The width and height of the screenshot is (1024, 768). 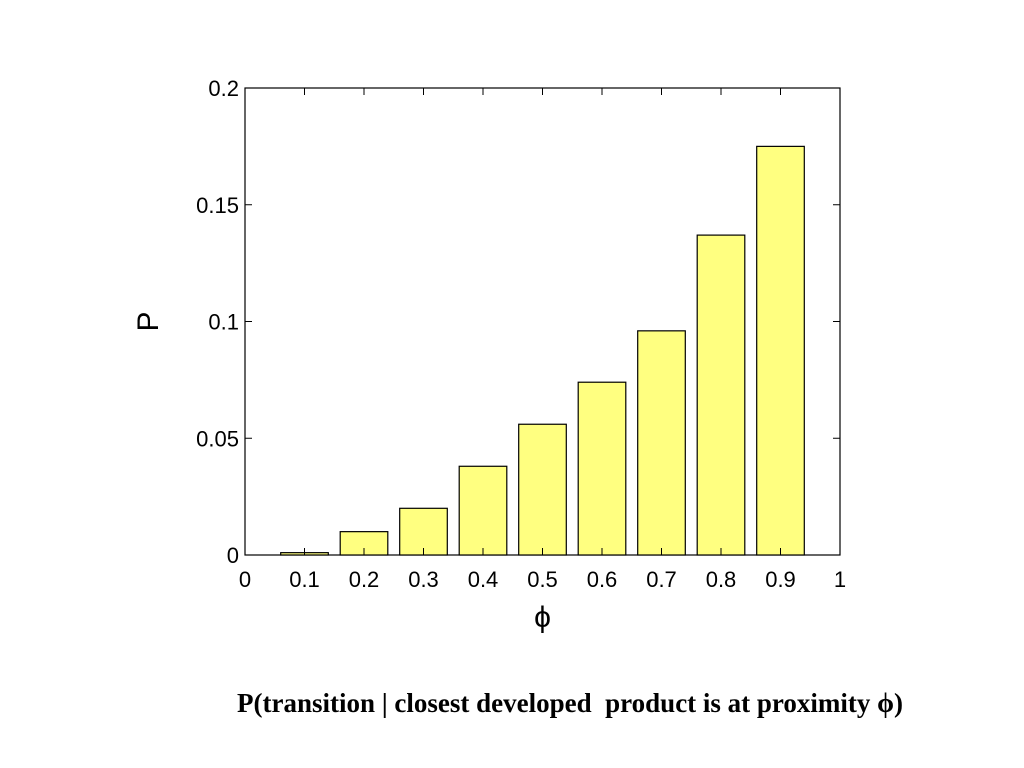 I want to click on x-tick-label: 0.5, so click(x=542, y=579).